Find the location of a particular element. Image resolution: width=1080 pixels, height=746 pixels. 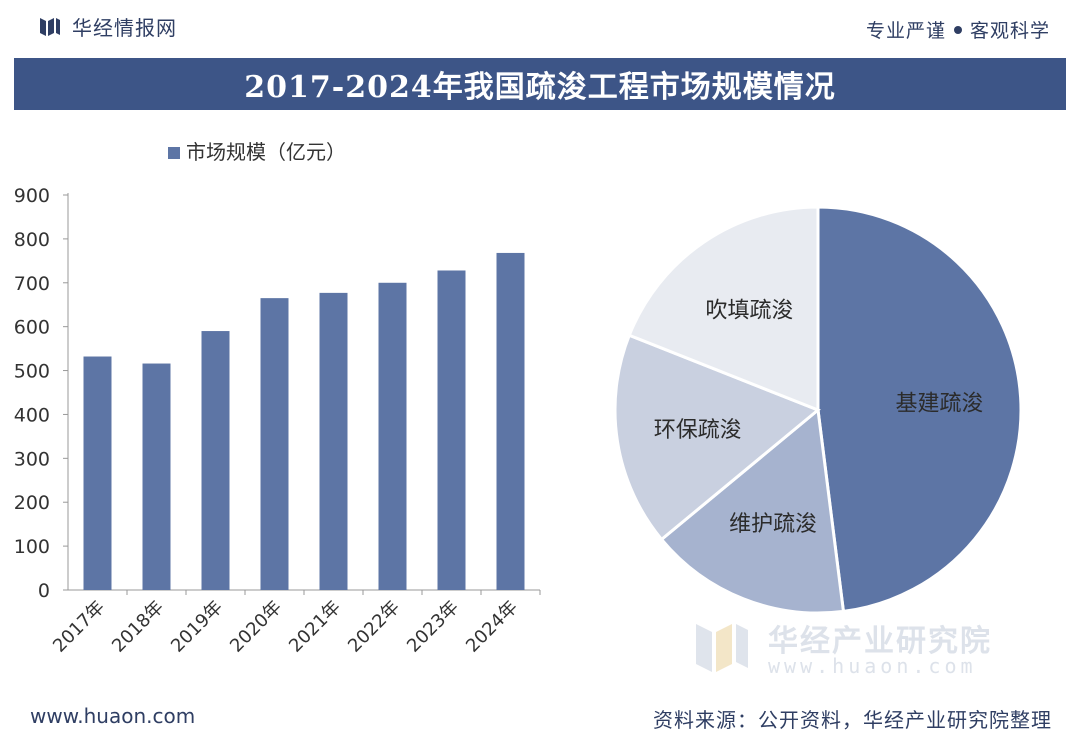

y-tick-label: 0 is located at coordinates (44, 591).